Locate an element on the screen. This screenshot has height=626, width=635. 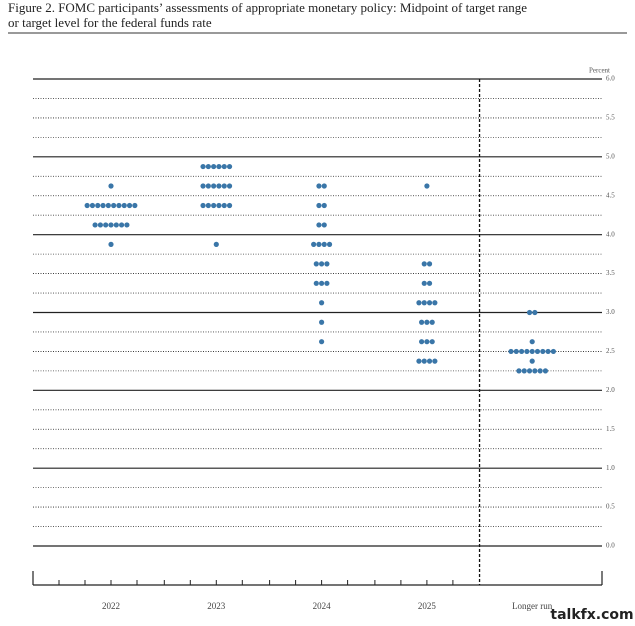
x-tick-label: Longer run is located at coordinates (532, 606).